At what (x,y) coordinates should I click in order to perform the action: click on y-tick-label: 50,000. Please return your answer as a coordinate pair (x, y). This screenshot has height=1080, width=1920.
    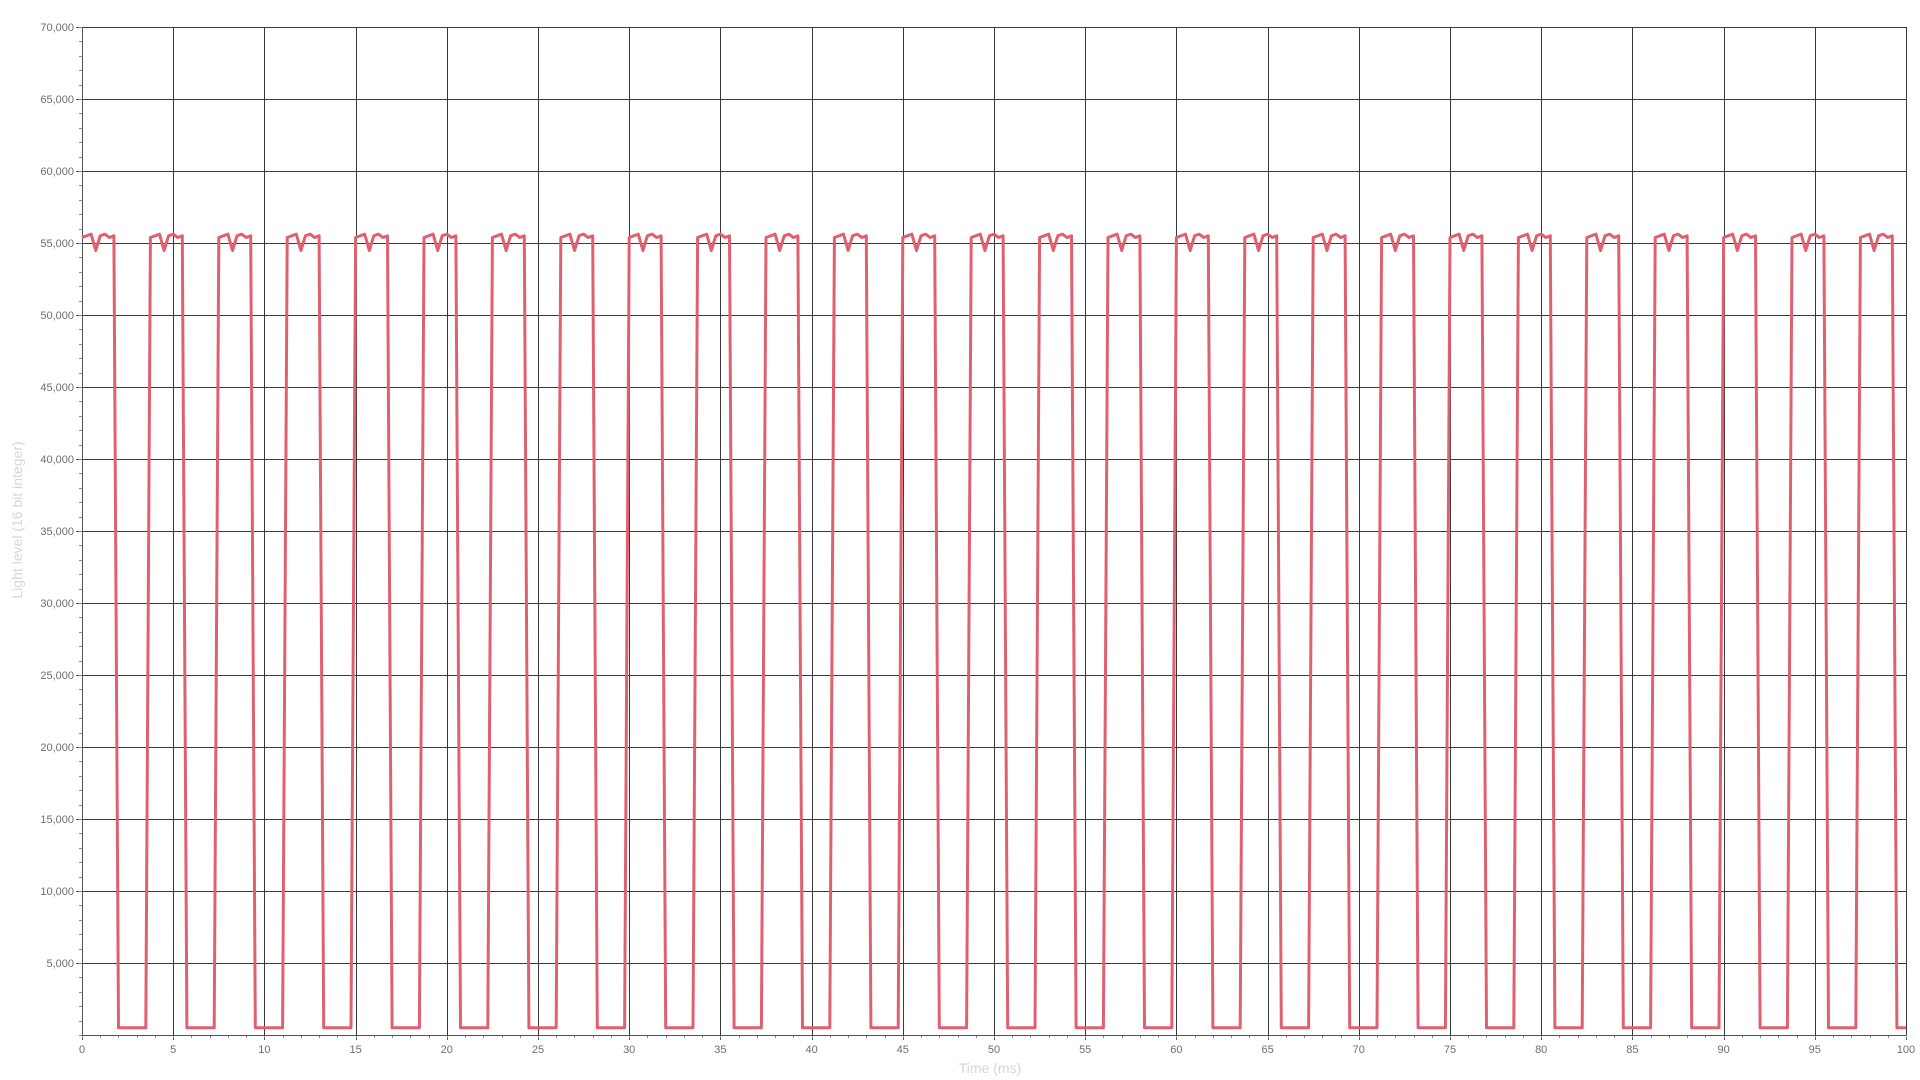
    Looking at the image, I should click on (57, 316).